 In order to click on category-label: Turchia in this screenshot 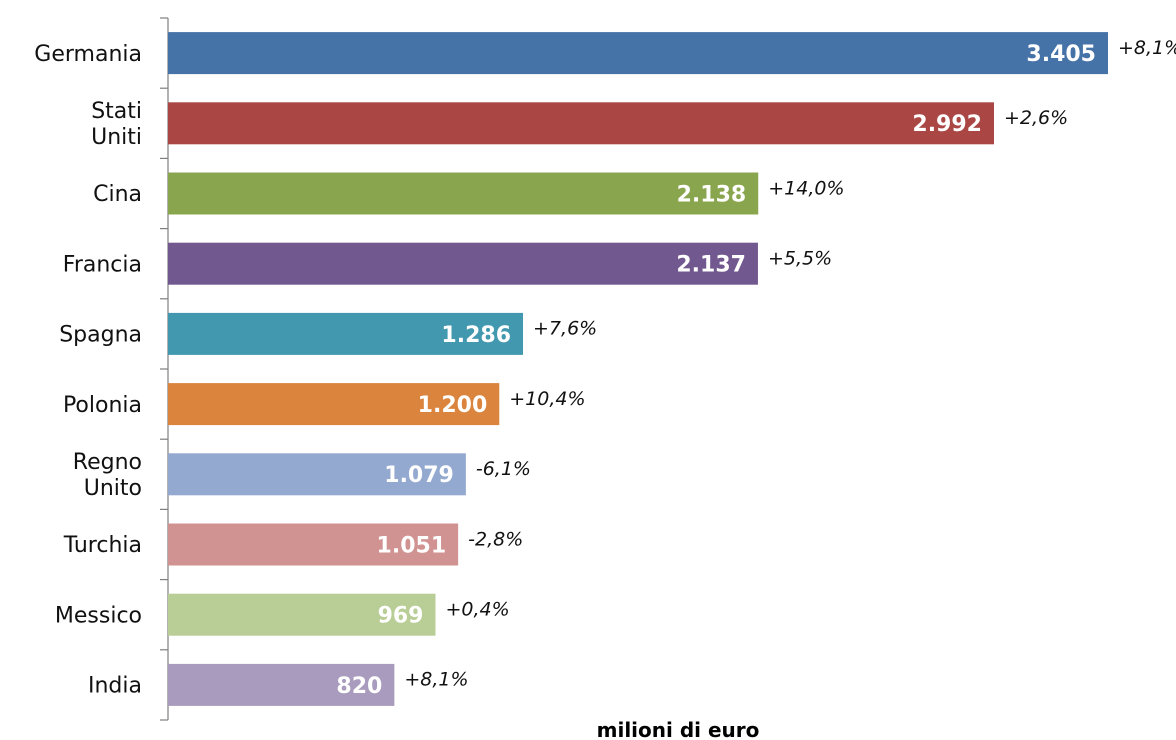, I will do `click(102, 545)`.